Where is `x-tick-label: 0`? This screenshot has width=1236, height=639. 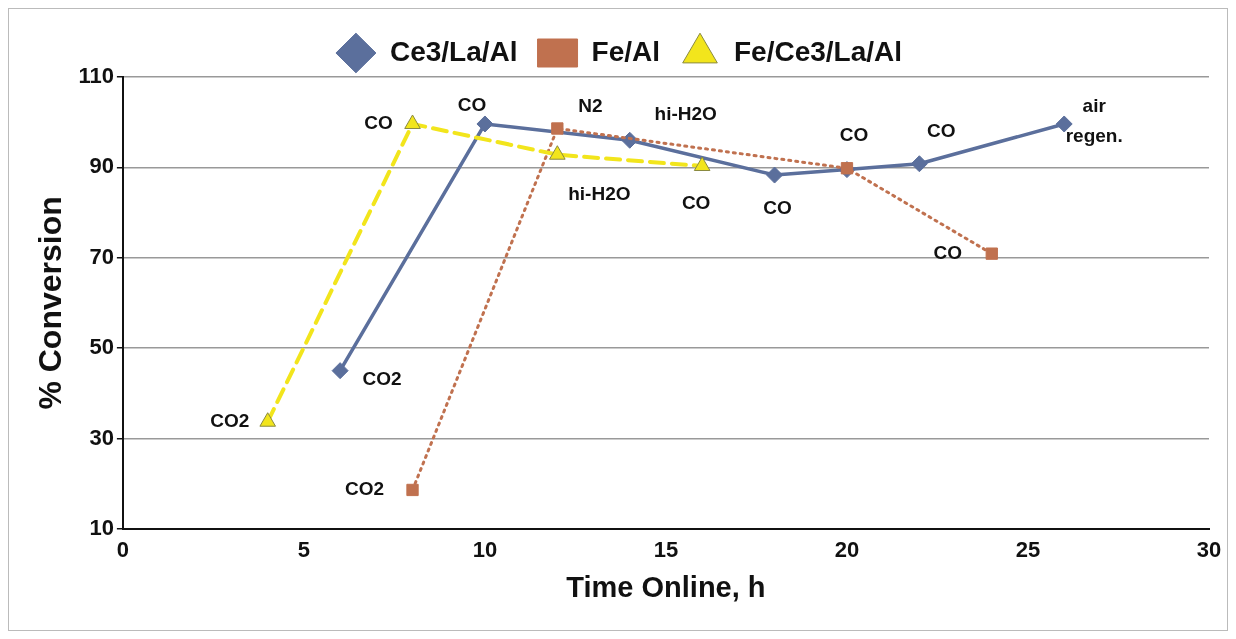
x-tick-label: 0 is located at coordinates (123, 550).